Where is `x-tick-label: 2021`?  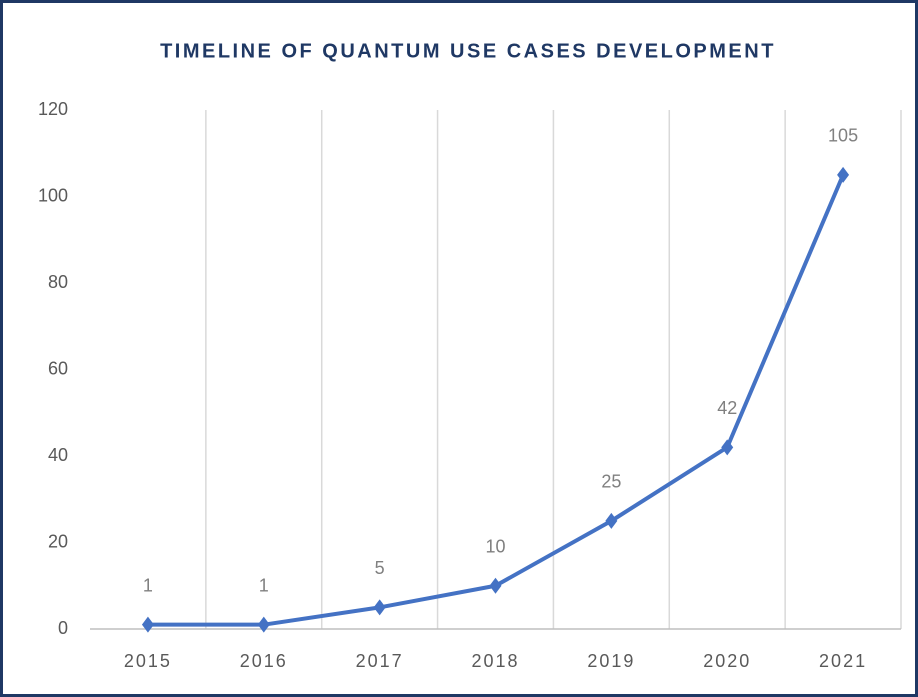
x-tick-label: 2021 is located at coordinates (843, 661).